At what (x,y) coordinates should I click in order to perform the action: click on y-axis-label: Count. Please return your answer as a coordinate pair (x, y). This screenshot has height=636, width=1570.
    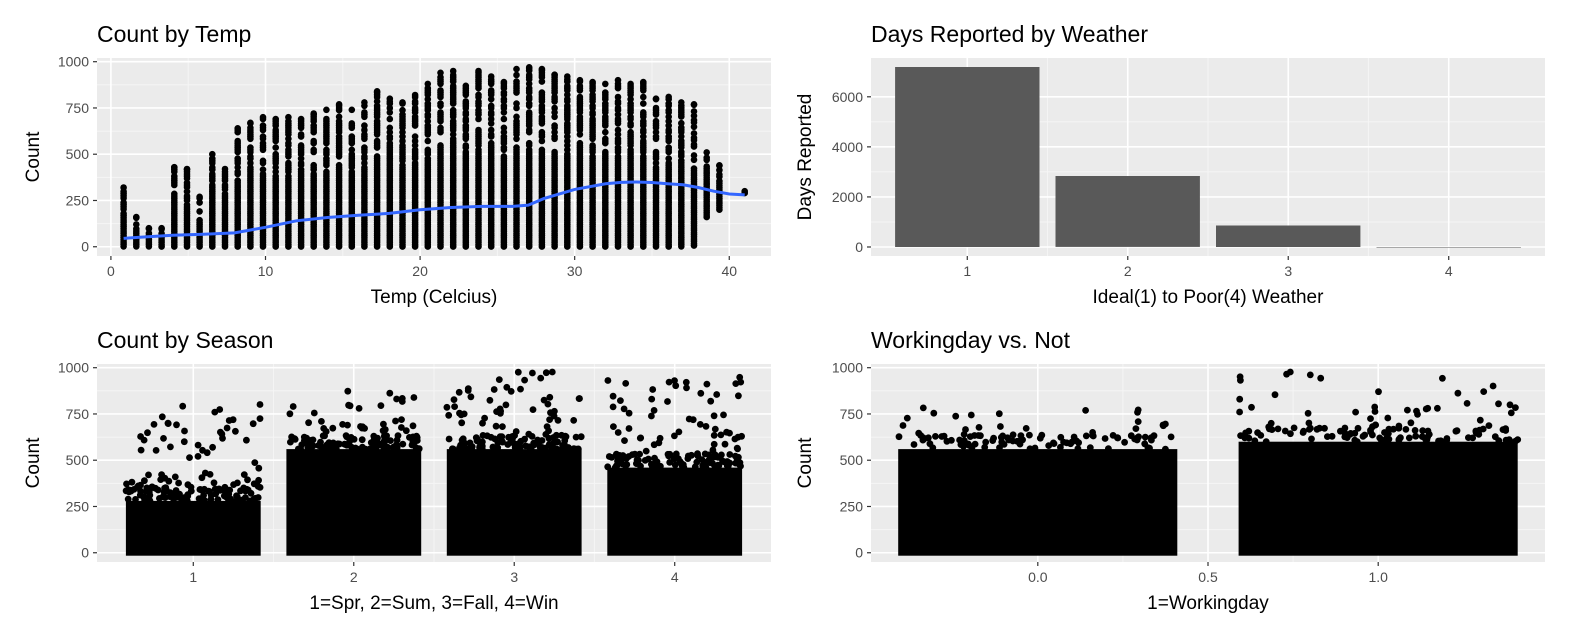
    Looking at the image, I should click on (805, 462).